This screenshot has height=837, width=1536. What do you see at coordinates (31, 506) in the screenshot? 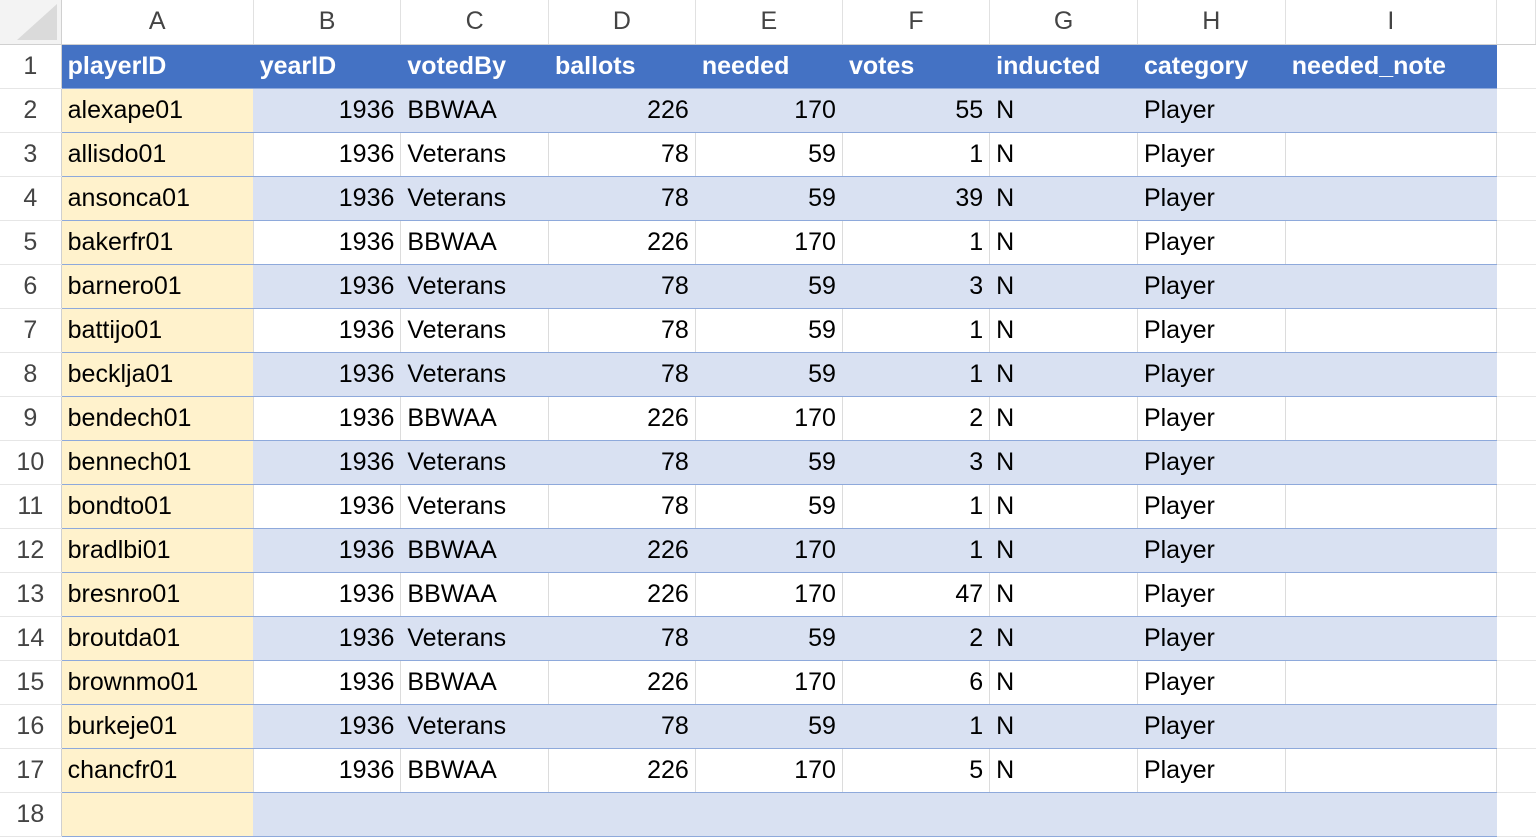
I see `row-header-11: 11` at bounding box center [31, 506].